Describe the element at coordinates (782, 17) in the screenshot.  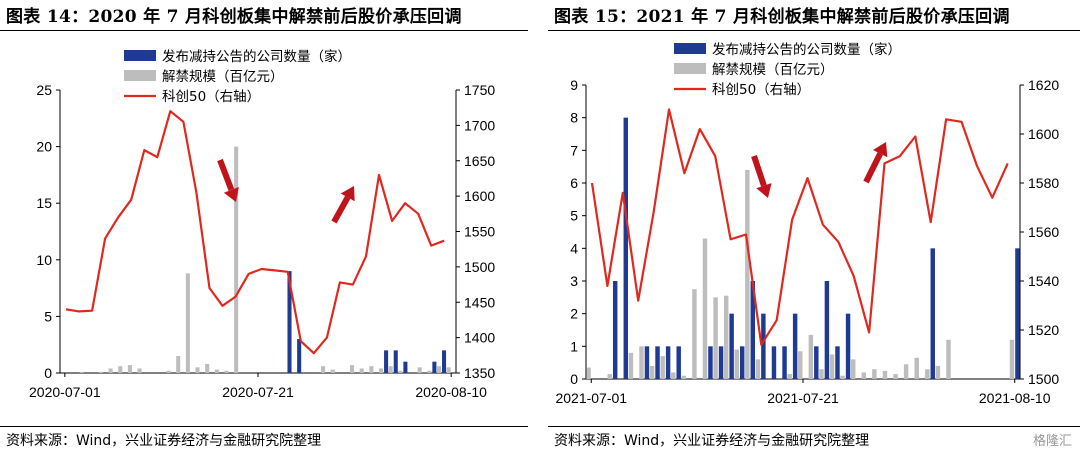
I see `chart-title-right: 图表 15：2021 年 7 月科创板集中解禁前后股价承压回调` at that location.